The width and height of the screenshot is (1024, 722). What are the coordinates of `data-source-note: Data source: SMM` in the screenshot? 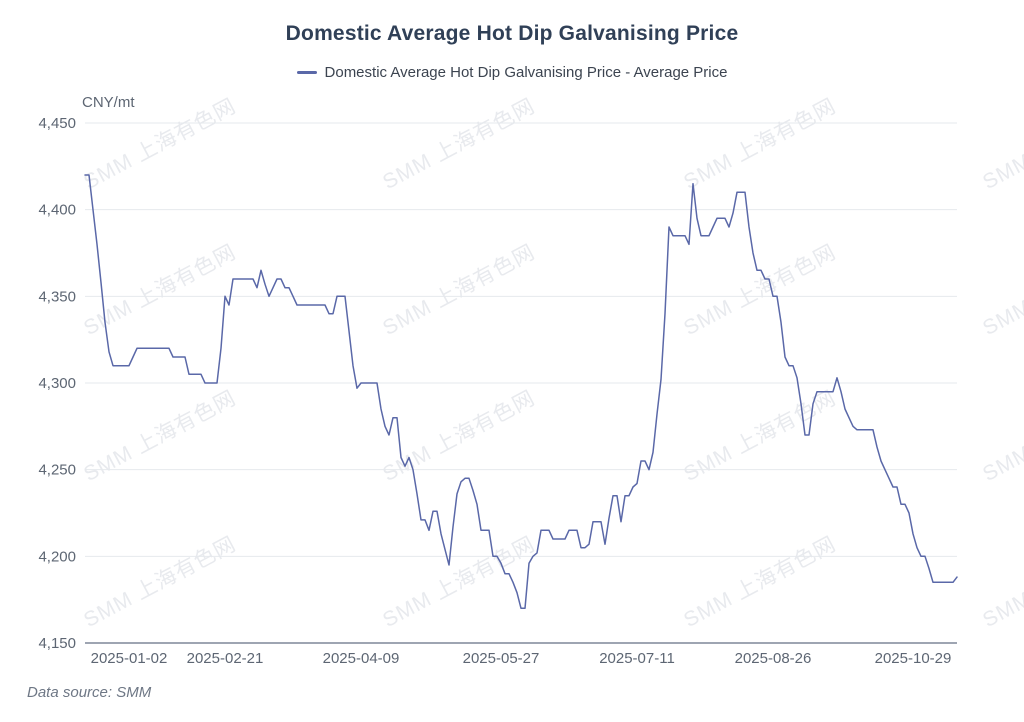 It's located at (89, 692).